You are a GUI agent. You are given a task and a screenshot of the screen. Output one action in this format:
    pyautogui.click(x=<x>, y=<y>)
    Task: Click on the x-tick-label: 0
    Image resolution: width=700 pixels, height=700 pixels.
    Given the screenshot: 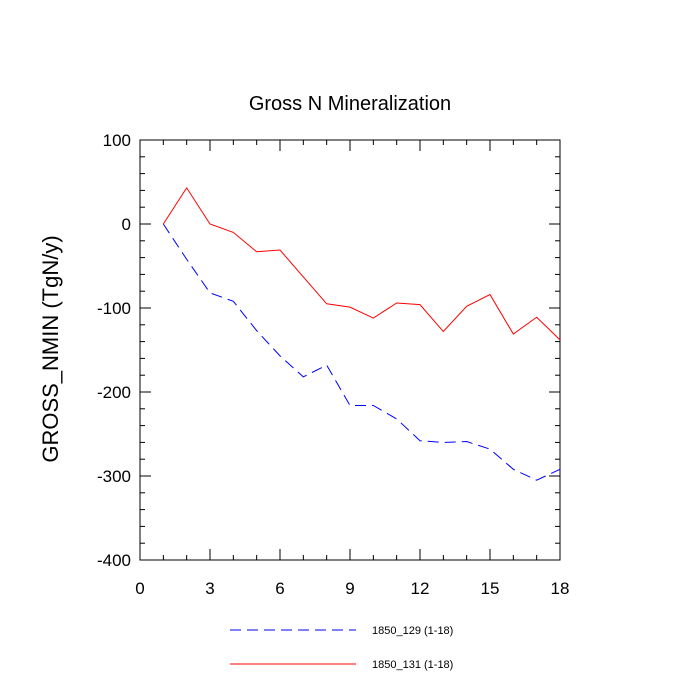 What is the action you would take?
    pyautogui.click(x=139, y=588)
    